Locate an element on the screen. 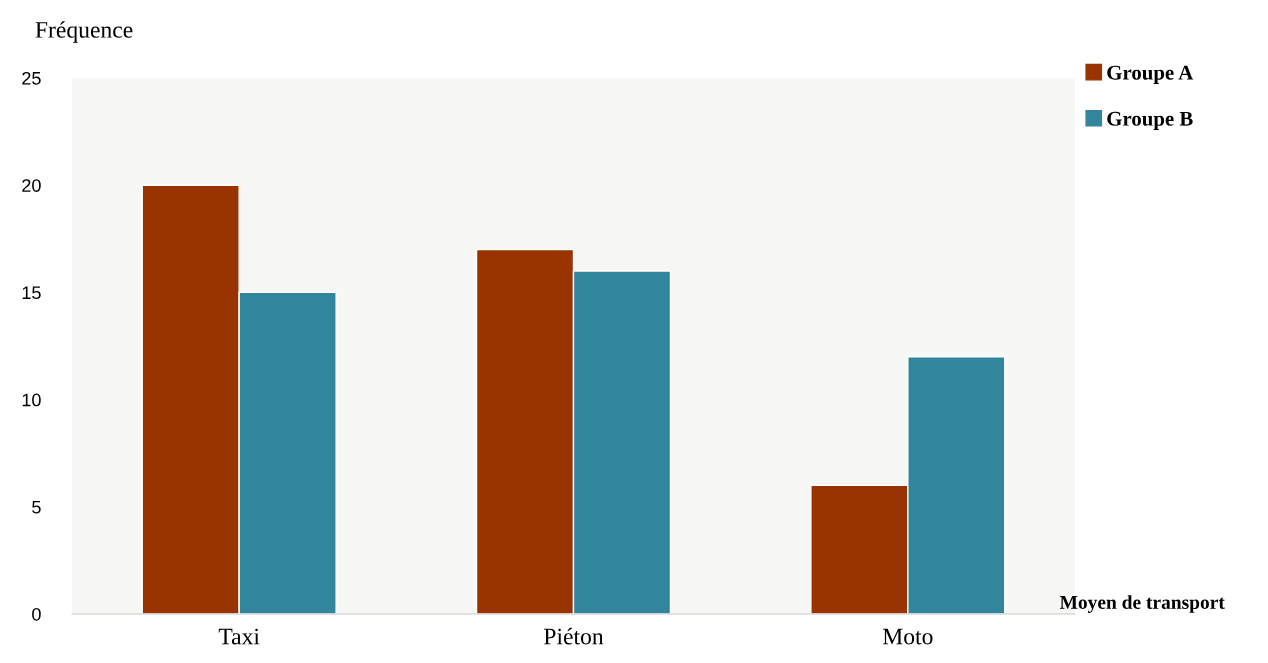  legend-label: Groupe A is located at coordinates (1150, 74).